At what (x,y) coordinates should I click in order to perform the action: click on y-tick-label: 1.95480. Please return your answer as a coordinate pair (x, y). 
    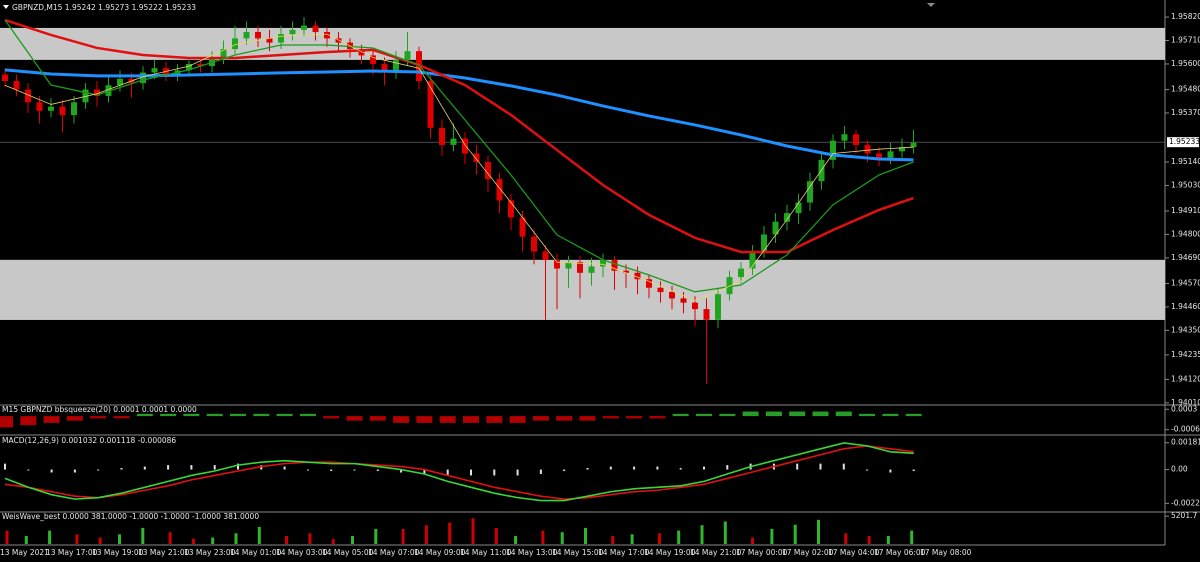
    Looking at the image, I should click on (1185, 89).